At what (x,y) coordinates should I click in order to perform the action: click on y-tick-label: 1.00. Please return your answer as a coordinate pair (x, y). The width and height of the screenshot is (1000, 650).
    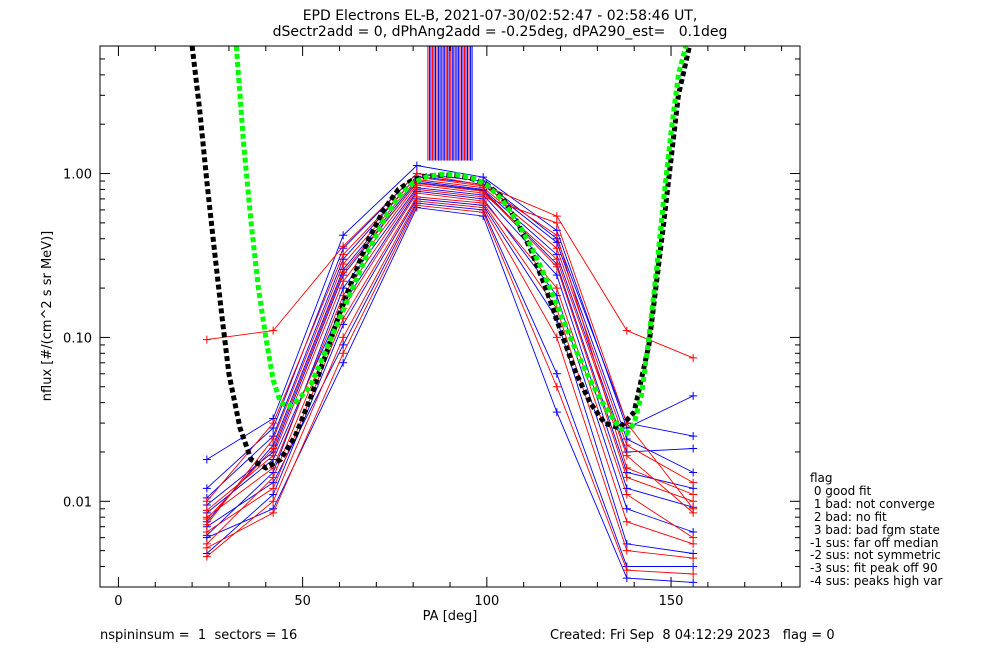
    Looking at the image, I should click on (77, 175).